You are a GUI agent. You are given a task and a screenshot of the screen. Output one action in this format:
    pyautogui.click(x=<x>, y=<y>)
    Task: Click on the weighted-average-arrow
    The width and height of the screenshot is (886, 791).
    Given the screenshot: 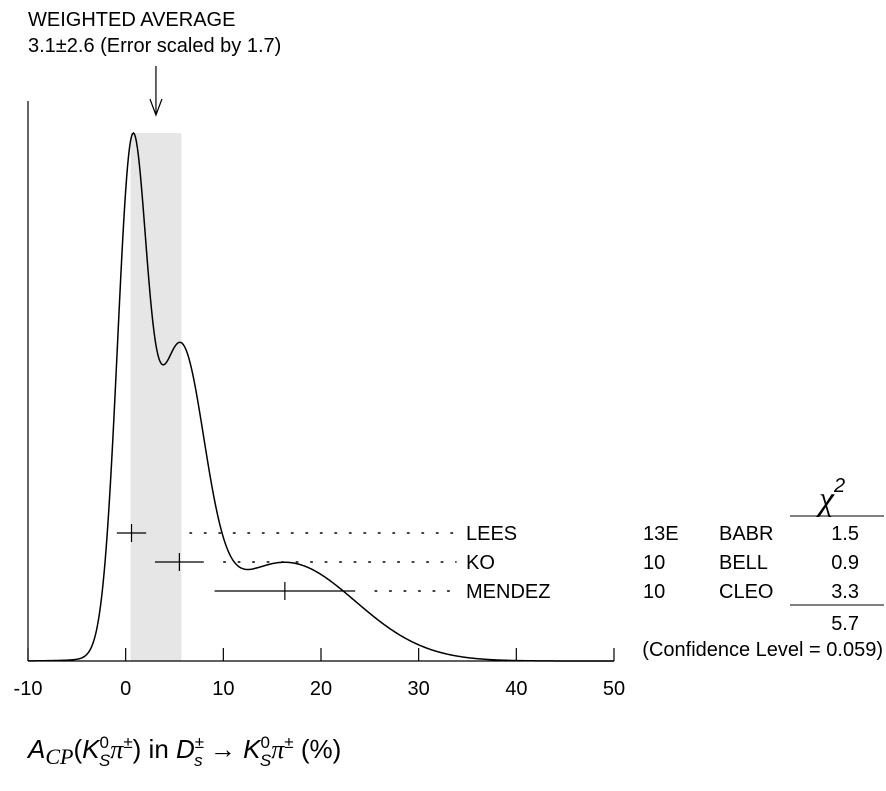 What is the action you would take?
    pyautogui.click(x=156, y=91)
    